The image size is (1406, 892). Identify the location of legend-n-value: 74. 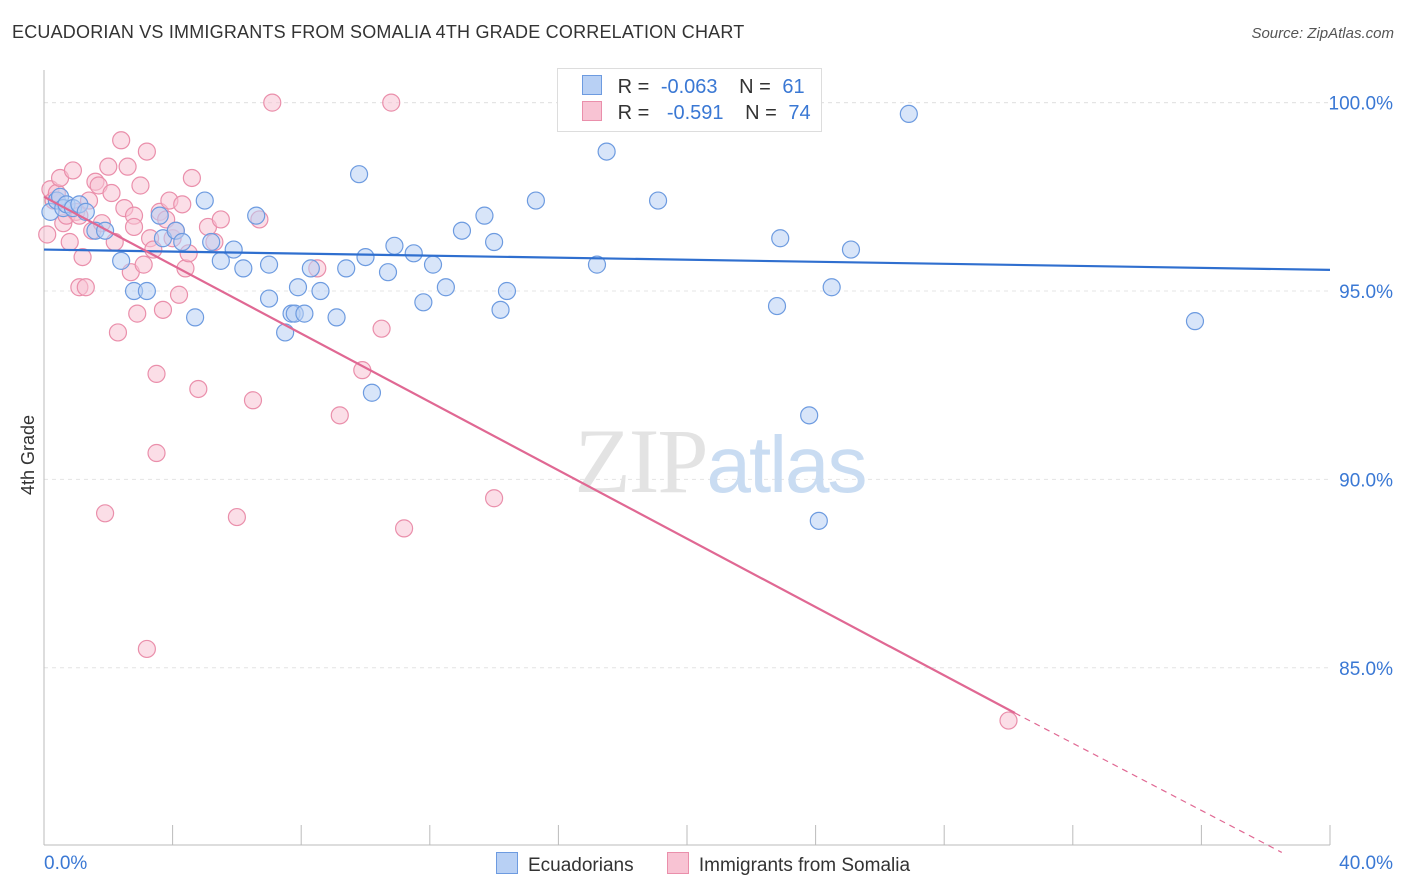
(799, 113).